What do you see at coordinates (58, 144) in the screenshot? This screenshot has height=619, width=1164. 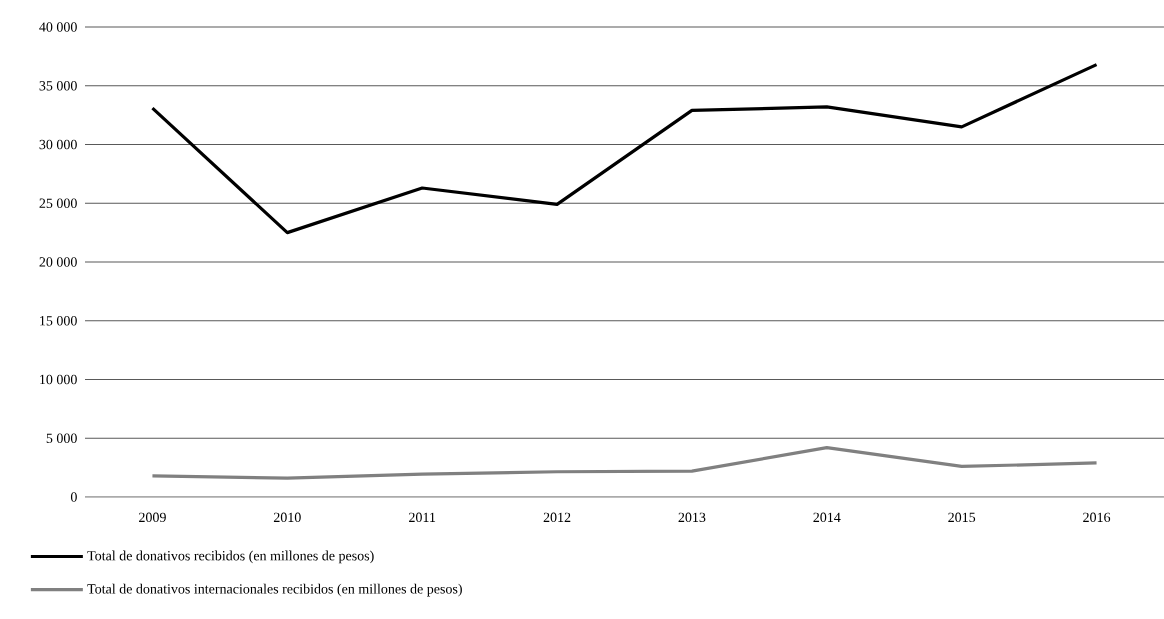 I see `y-tick-label: 30 000` at bounding box center [58, 144].